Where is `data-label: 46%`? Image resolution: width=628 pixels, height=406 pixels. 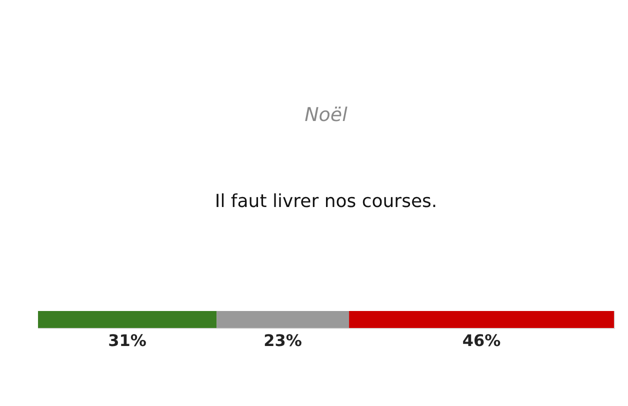 data-label: 46% is located at coordinates (481, 340).